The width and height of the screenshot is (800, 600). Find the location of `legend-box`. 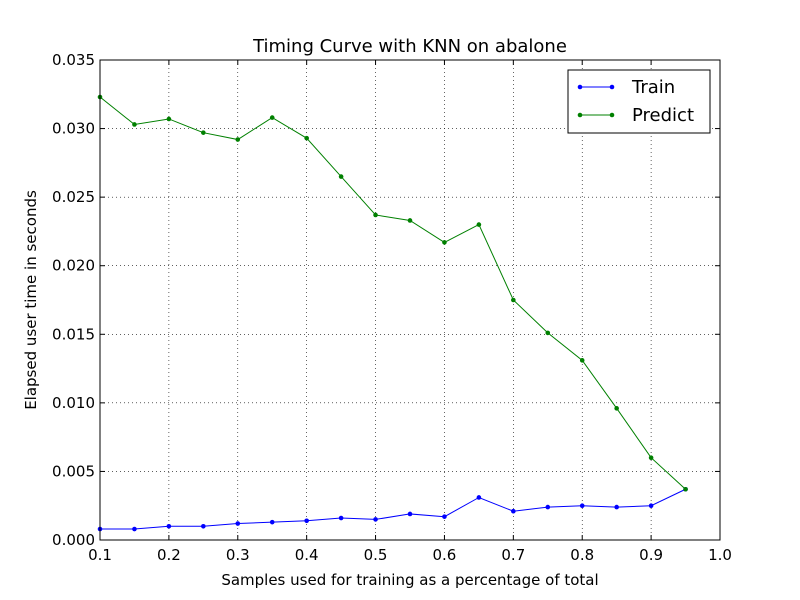

legend-box is located at coordinates (639, 101).